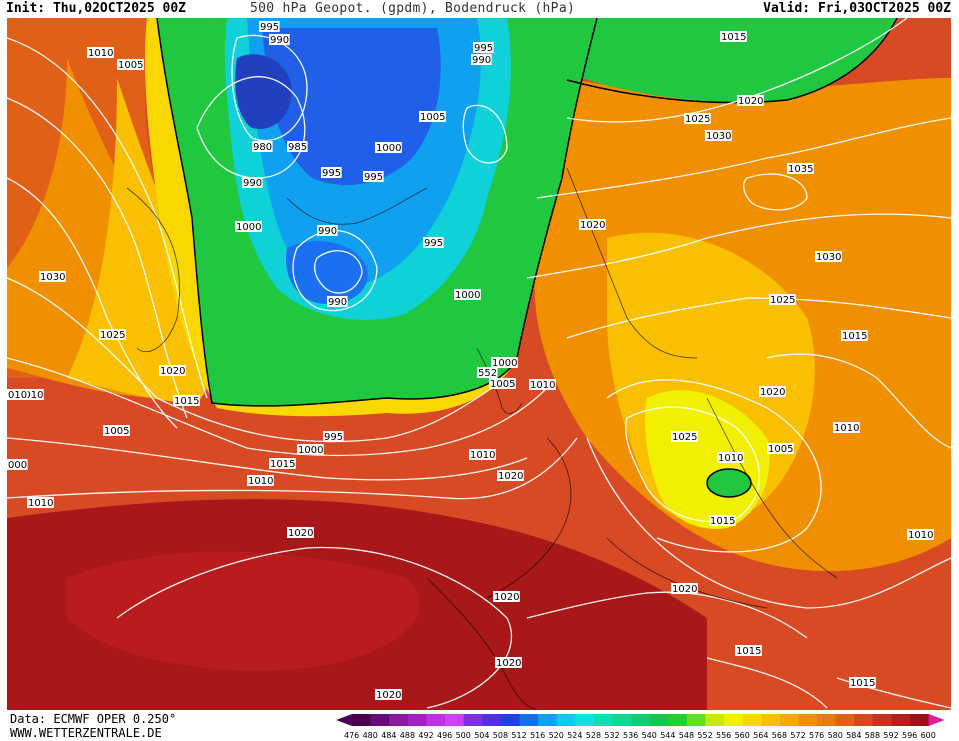  Describe the element at coordinates (797, 735) in the screenshot. I see `scale-label: 572` at that location.